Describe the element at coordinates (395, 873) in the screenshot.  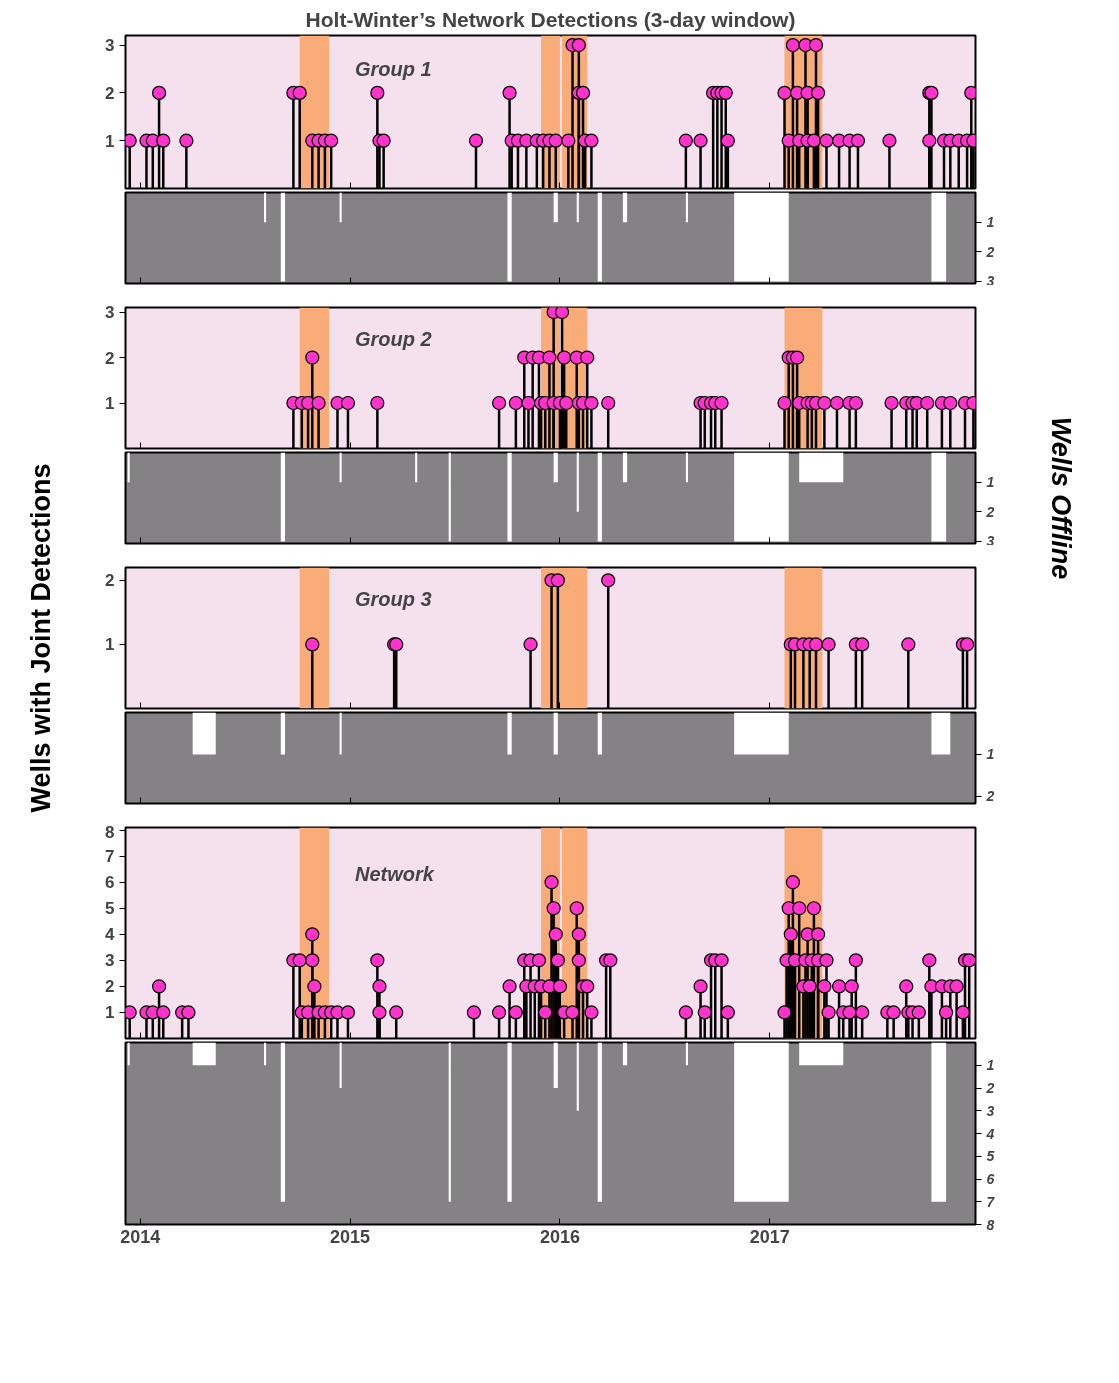
I see `annotation: Network` at that location.